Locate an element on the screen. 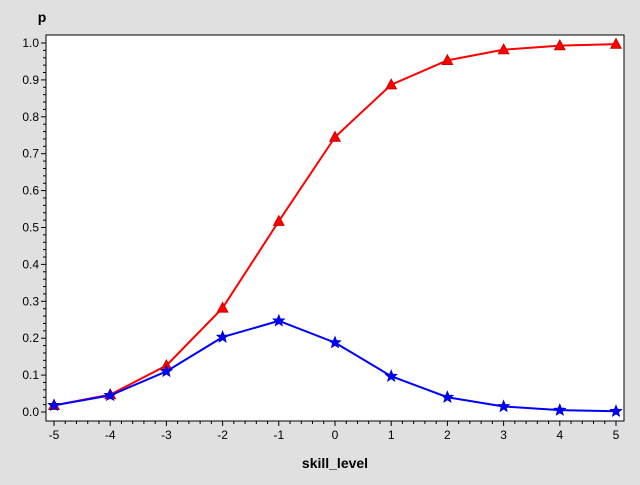 Image resolution: width=640 pixels, height=485 pixels. x-tick-label: 3 is located at coordinates (503, 435).